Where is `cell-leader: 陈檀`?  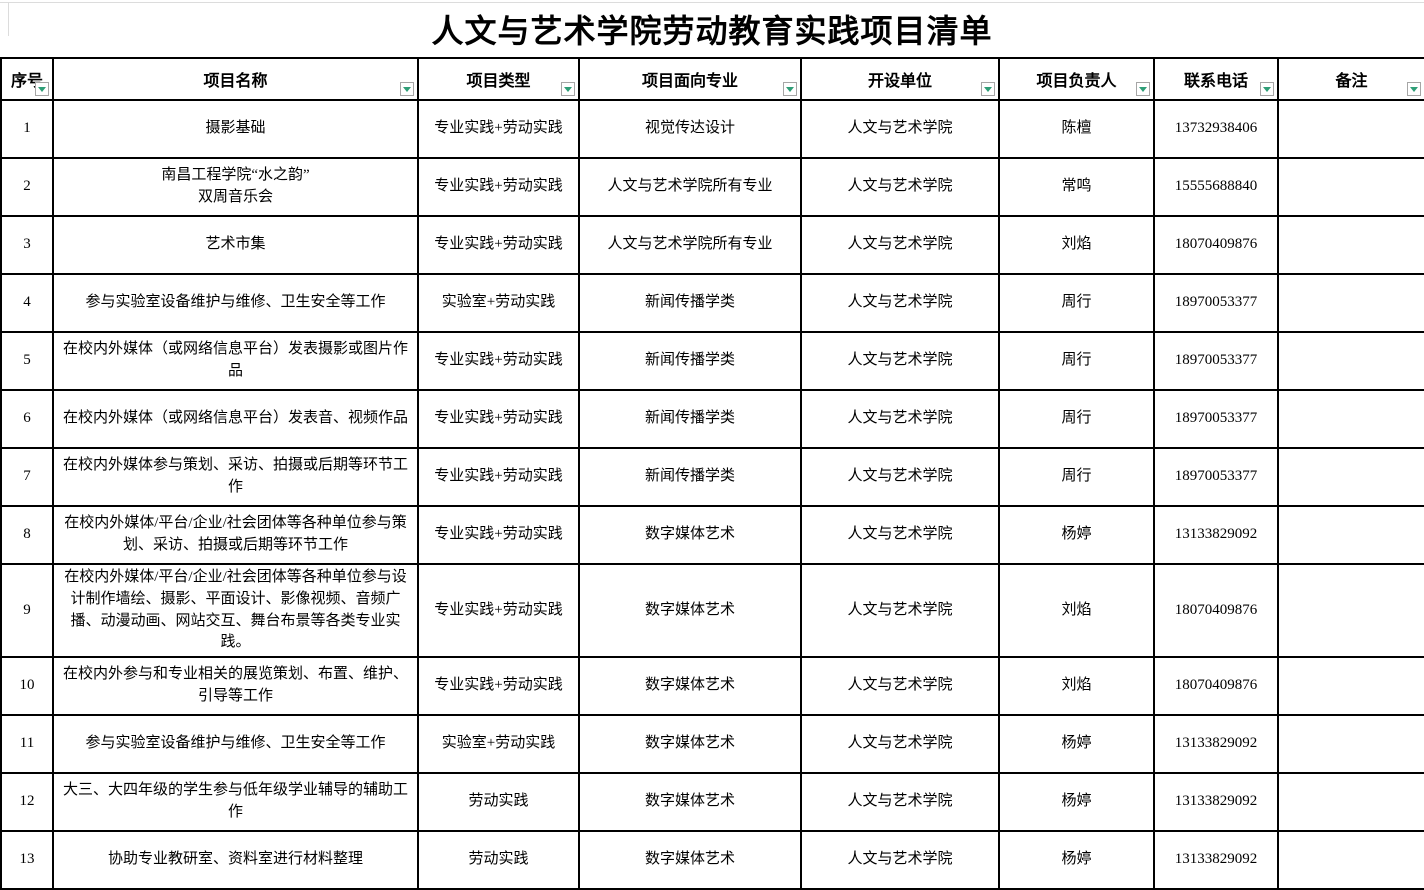
cell-leader: 陈檀 is located at coordinates (1076, 129).